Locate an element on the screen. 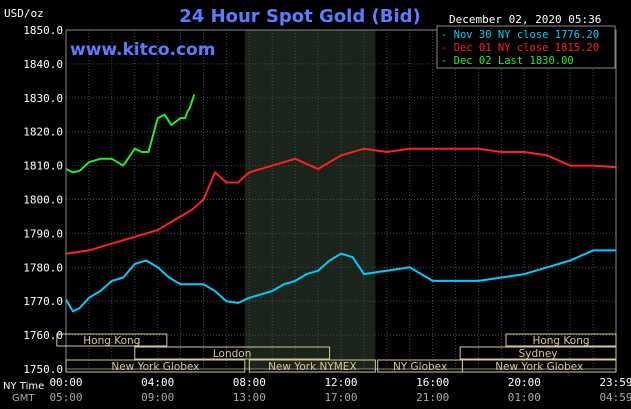  x-tick-ny: 04:00 is located at coordinates (157, 382).